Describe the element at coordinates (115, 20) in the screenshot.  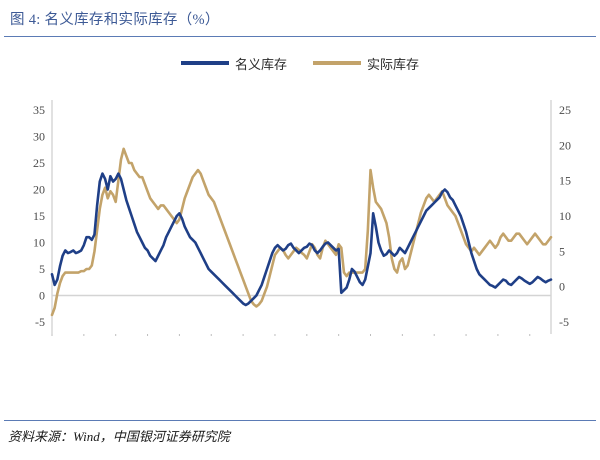
I see `page-title: 图 4: 名义库存和实际库存（%）` at that location.